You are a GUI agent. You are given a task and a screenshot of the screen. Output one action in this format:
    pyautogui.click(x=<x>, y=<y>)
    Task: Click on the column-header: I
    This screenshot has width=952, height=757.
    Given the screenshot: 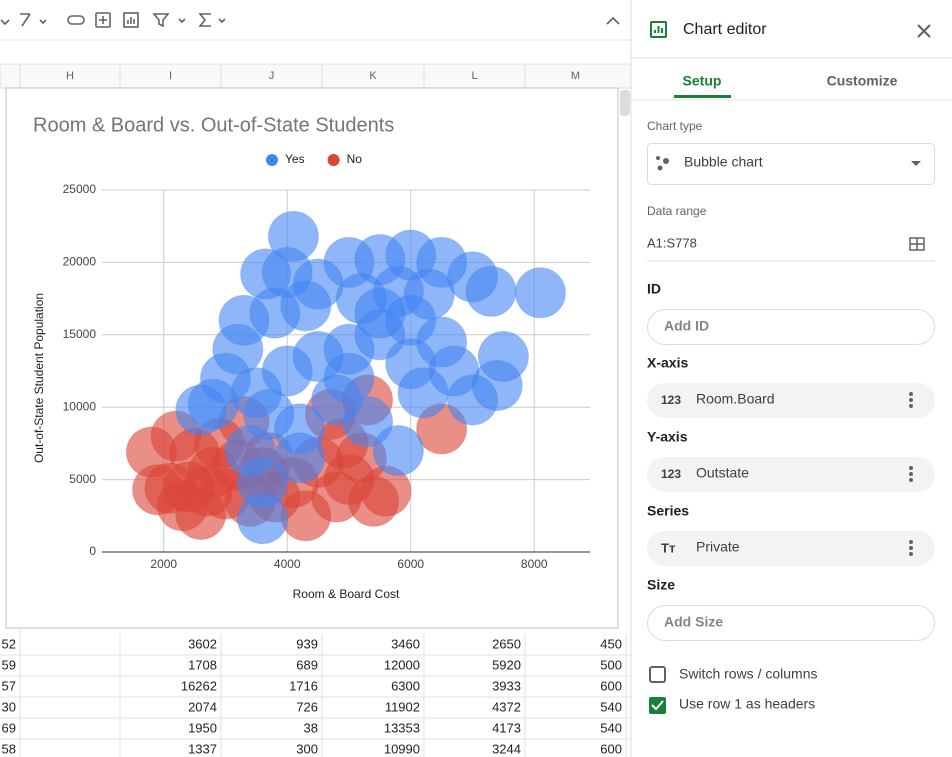 What is the action you would take?
    pyautogui.click(x=170, y=76)
    